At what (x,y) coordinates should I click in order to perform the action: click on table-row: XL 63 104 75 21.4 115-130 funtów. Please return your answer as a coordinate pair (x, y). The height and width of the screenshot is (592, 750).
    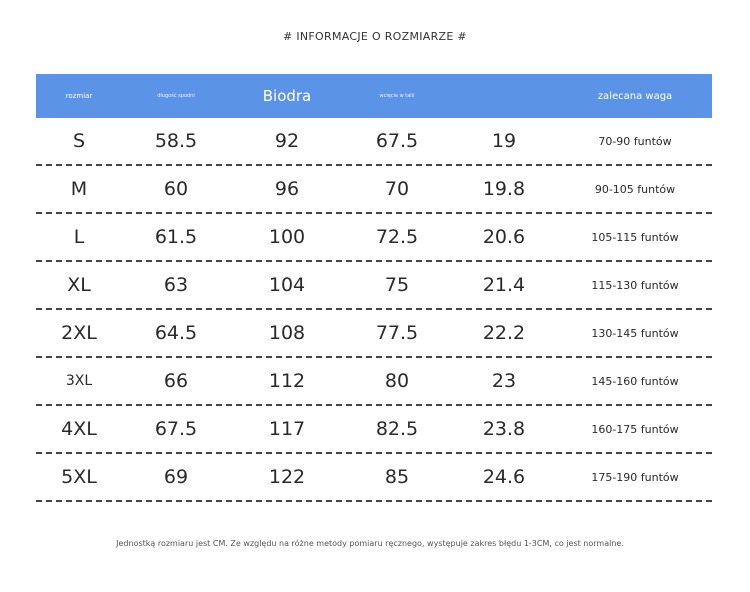
    Looking at the image, I should click on (374, 286).